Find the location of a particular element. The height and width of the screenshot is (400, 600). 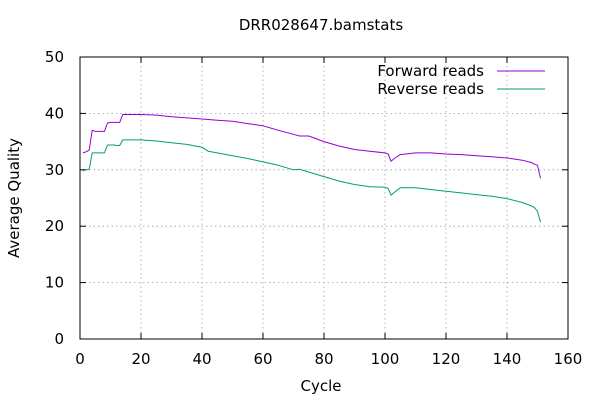

legend-label-forward-reads: Forward reads is located at coordinates (430, 71).